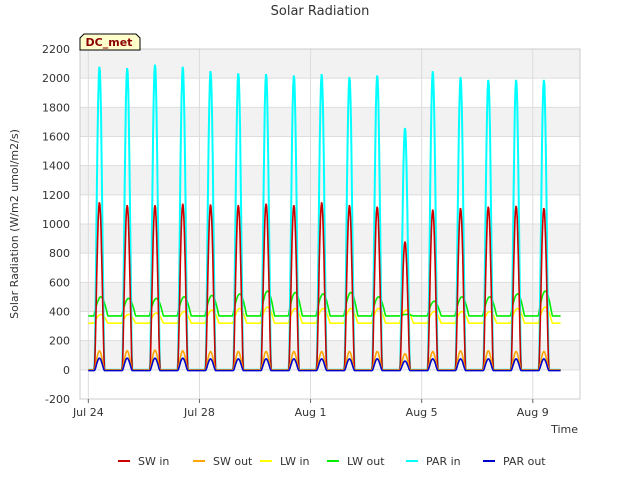 The image size is (640, 480). I want to click on legend-item-par-in: PAR in, so click(433, 461).